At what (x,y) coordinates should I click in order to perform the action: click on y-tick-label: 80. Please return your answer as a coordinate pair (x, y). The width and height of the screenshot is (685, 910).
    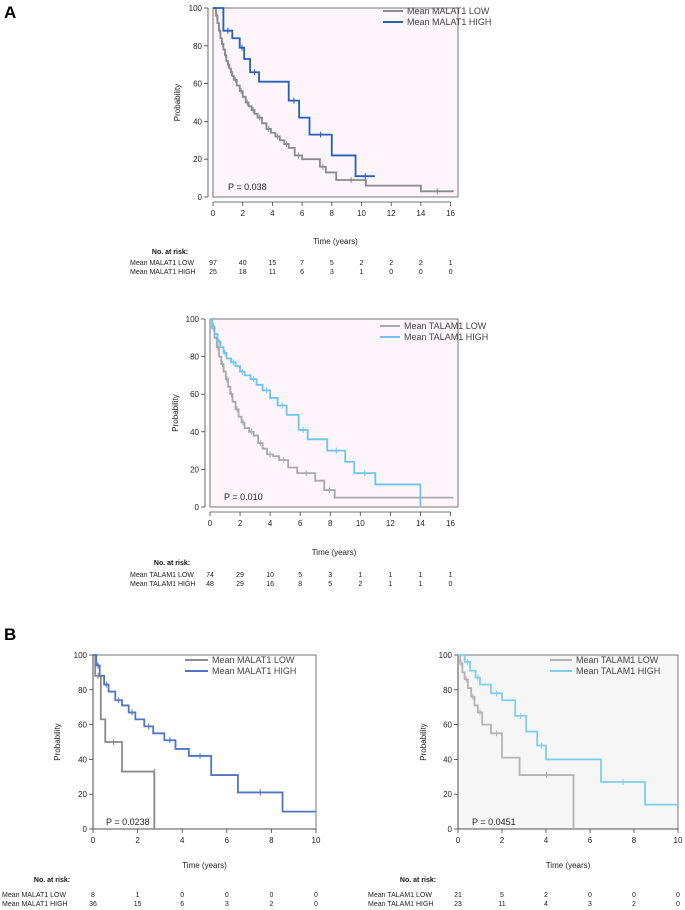
    Looking at the image, I should click on (194, 357).